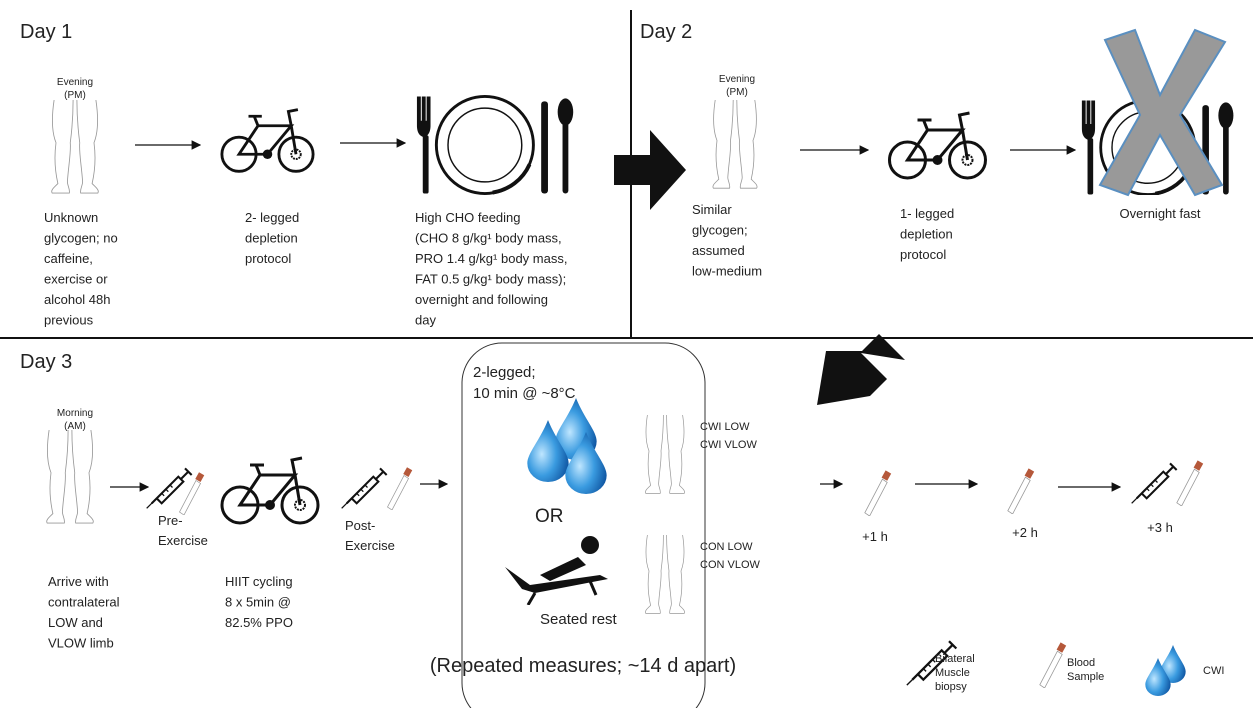  Describe the element at coordinates (490, 279) in the screenshot. I see `step-text: FAT 0.5 g/kg¹ body mass);` at that location.